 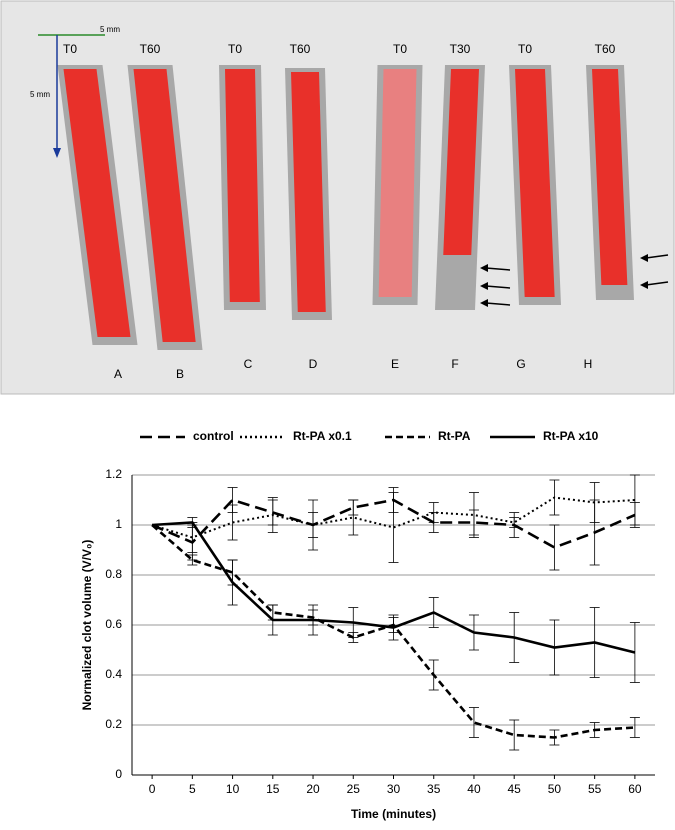 What do you see at coordinates (313, 364) in the screenshot?
I see `panel-label: D` at bounding box center [313, 364].